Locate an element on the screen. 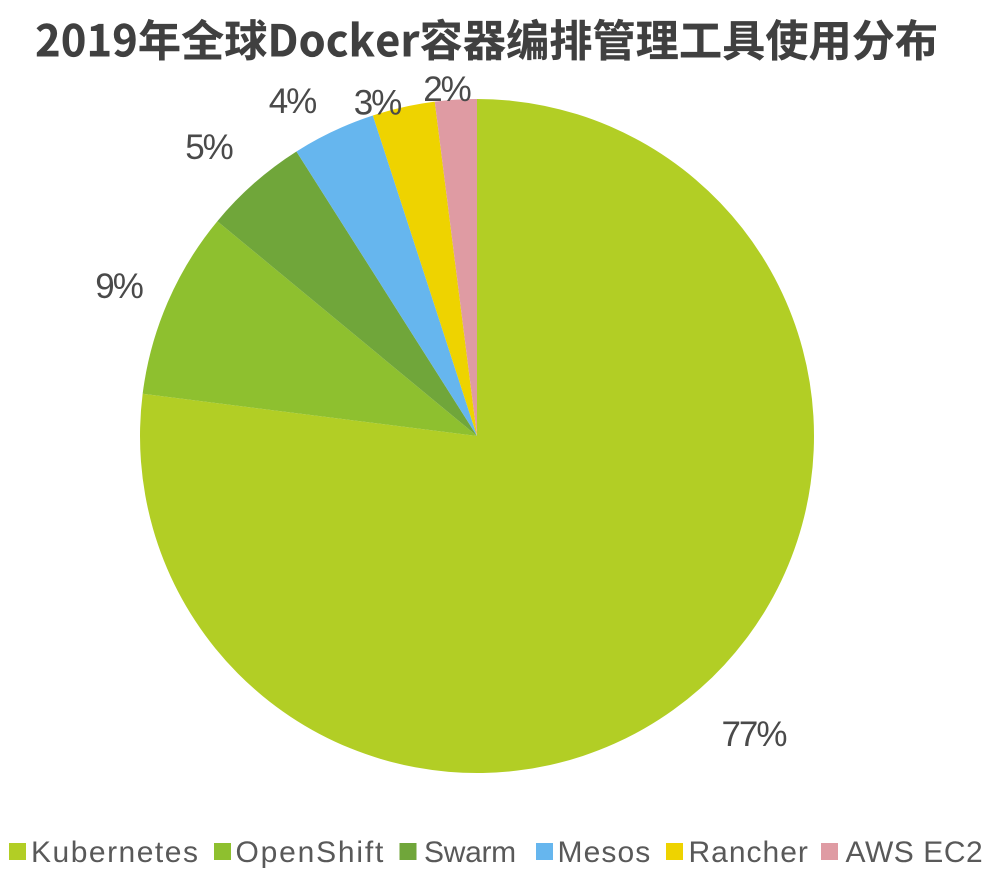  svg-text: Kubernetes is located at coordinates (115, 852).